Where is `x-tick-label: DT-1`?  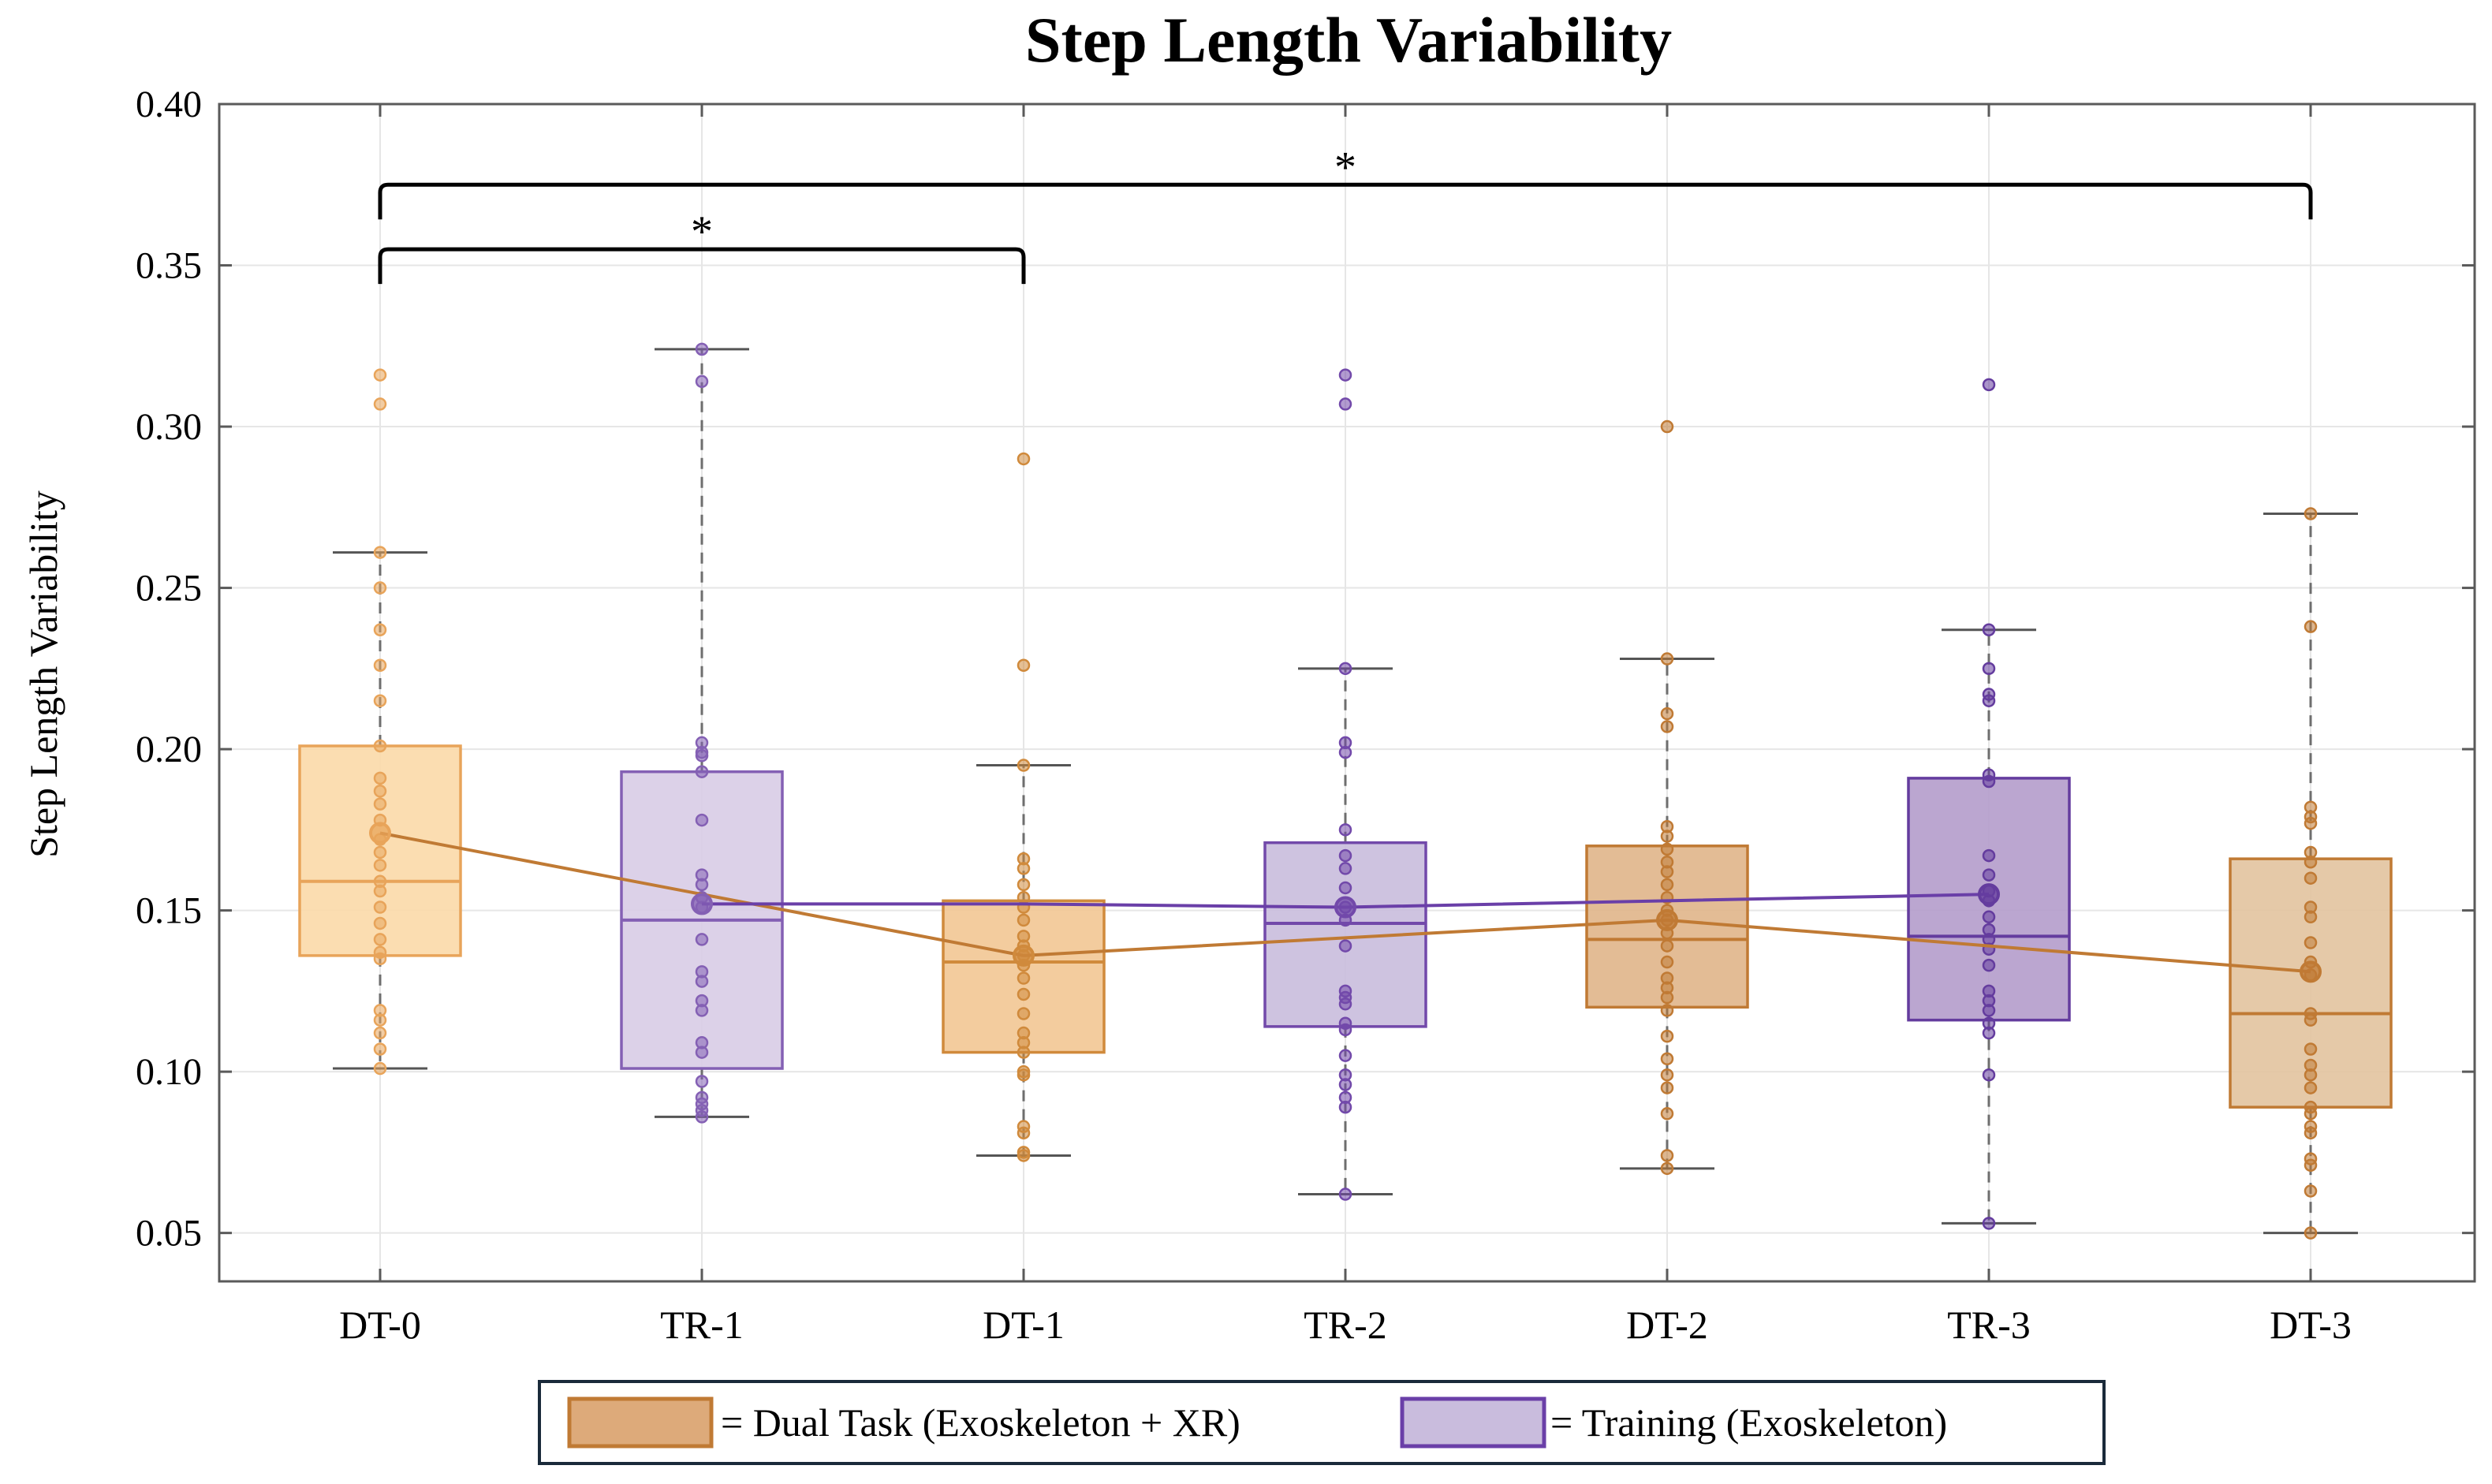 x-tick-label: DT-1 is located at coordinates (1024, 1325).